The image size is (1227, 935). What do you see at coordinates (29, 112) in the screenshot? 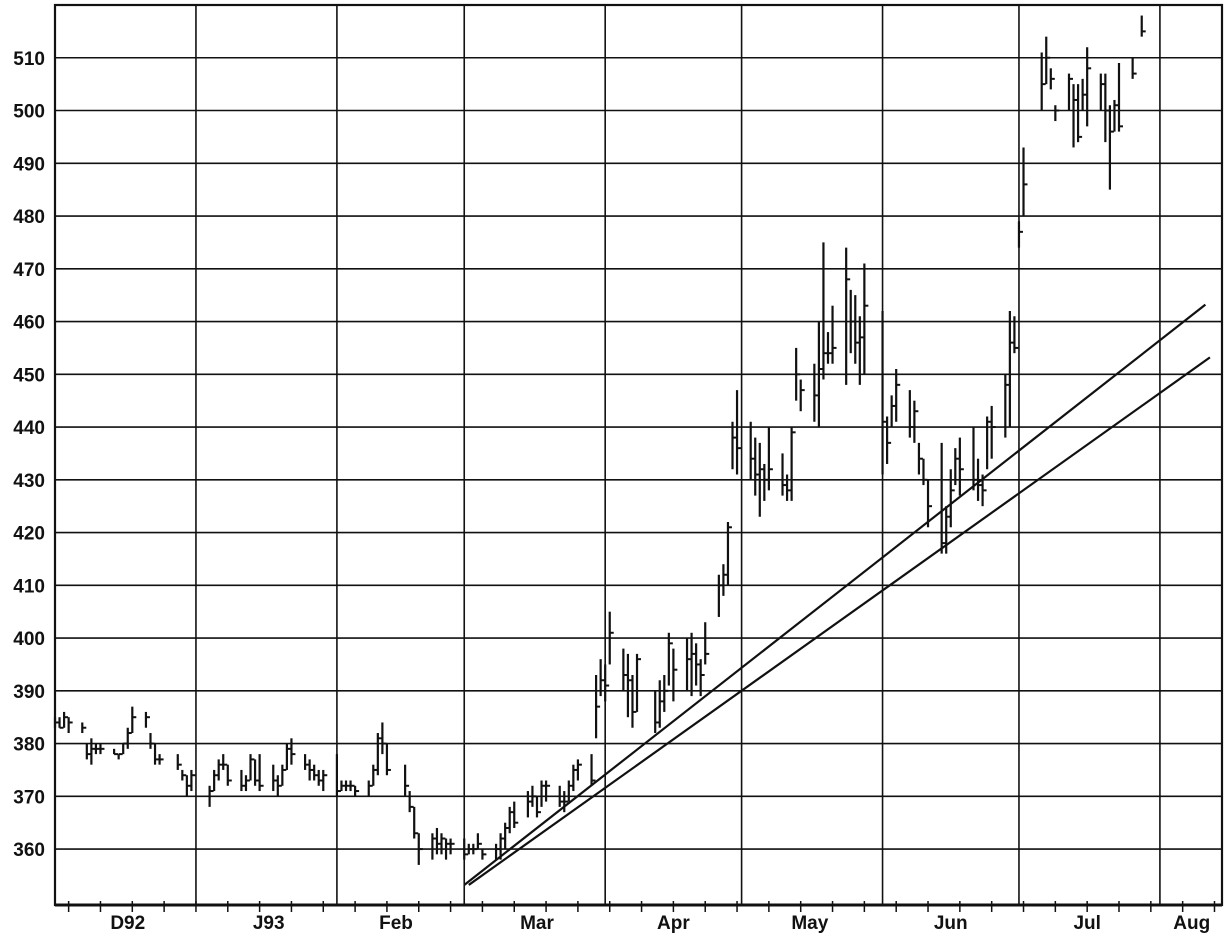
I see `y-tick-label: 500` at bounding box center [29, 112].